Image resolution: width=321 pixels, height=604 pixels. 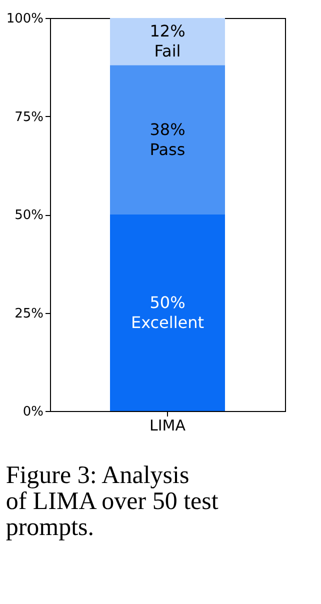 I want to click on y-tick-label: 0%, so click(x=33, y=412).